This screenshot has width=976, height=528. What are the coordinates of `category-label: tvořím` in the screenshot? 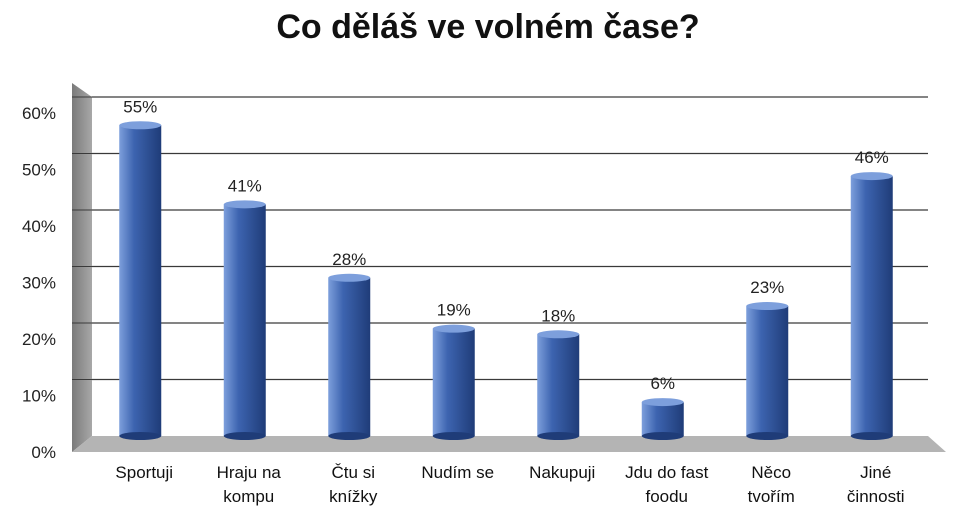 It's located at (771, 496).